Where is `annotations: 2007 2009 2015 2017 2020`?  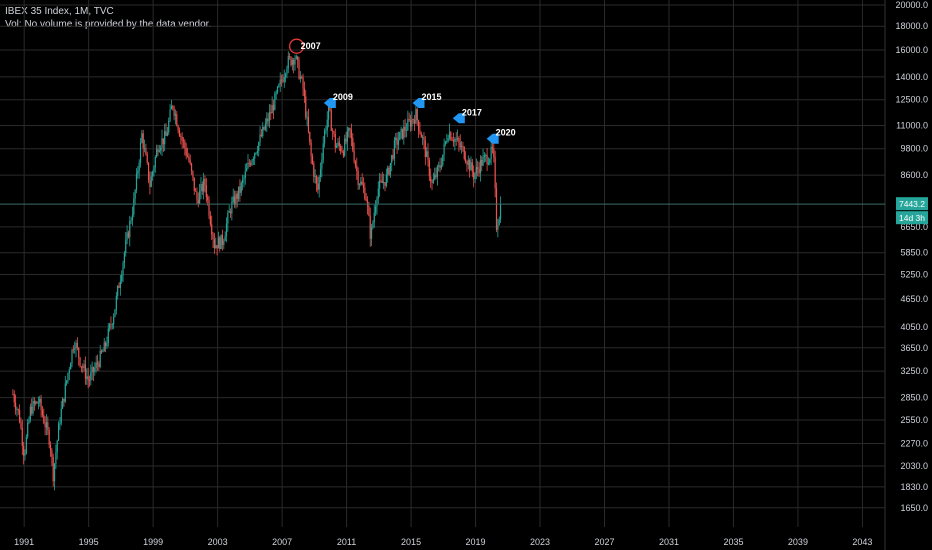 annotations: 2007 2009 2015 2017 2020 is located at coordinates (402, 91).